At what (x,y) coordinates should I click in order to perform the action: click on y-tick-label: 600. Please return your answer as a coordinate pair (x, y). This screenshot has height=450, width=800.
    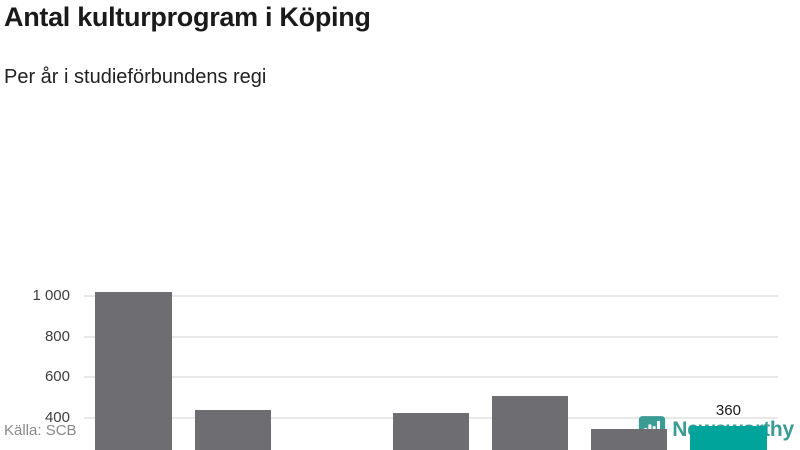
    Looking at the image, I should click on (57, 377).